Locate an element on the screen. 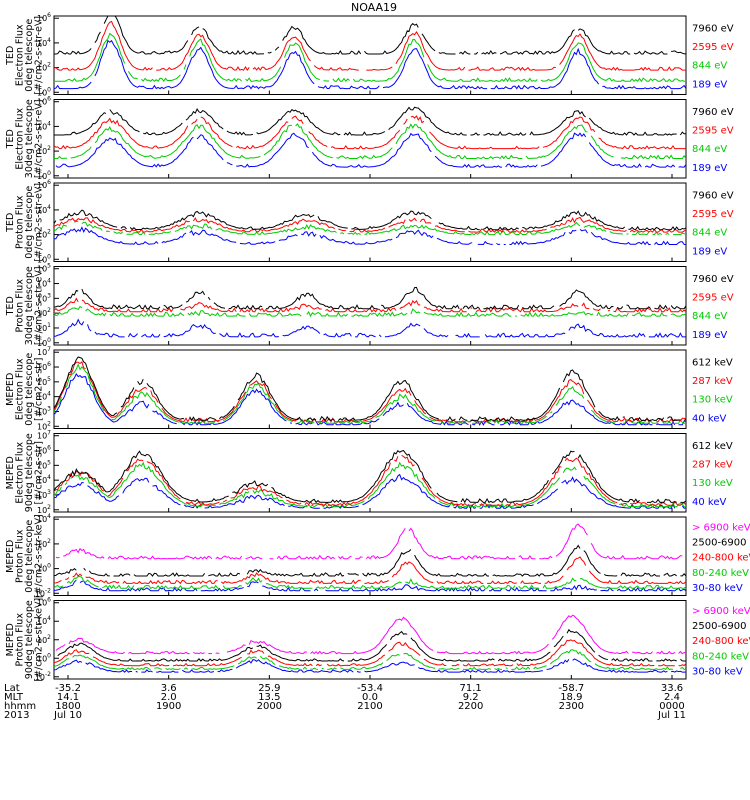 The width and height of the screenshot is (750, 800). y-tick-label: 10³ is located at coordinates (44, 494).